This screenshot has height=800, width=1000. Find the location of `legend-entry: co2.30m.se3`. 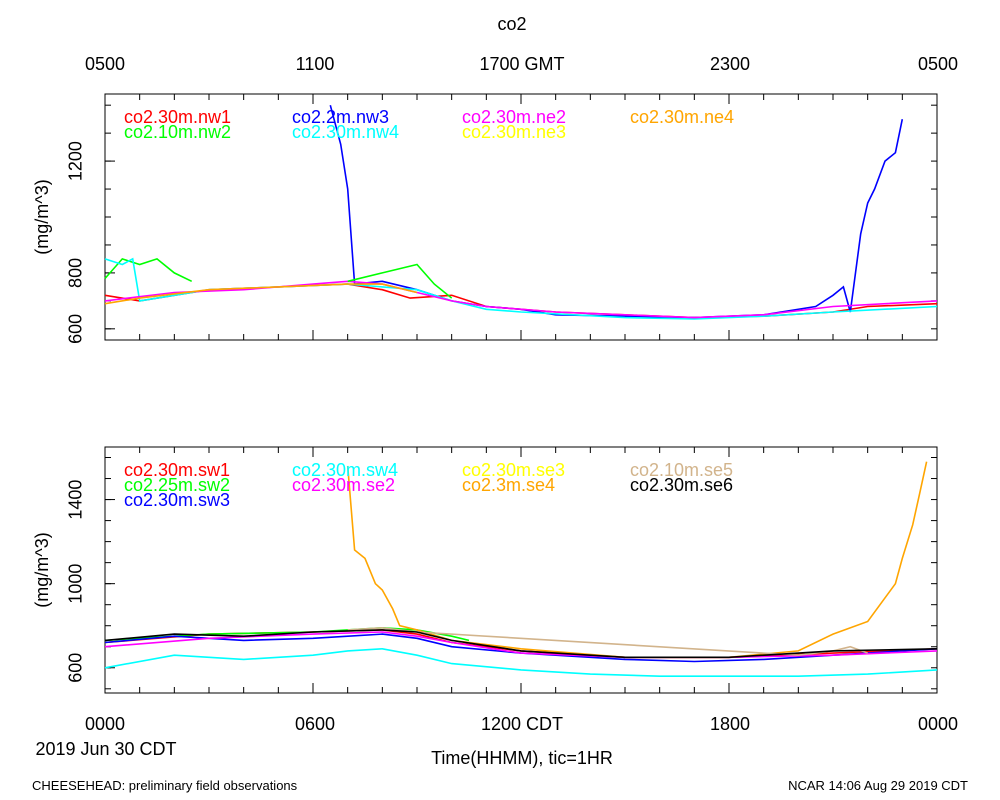

legend-entry: co2.30m.se3 is located at coordinates (513, 470).